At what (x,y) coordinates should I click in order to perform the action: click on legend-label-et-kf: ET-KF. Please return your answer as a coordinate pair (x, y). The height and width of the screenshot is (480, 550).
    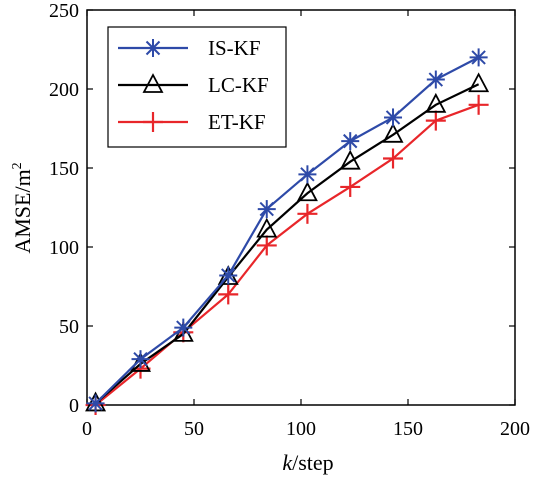
    Looking at the image, I should click on (237, 122).